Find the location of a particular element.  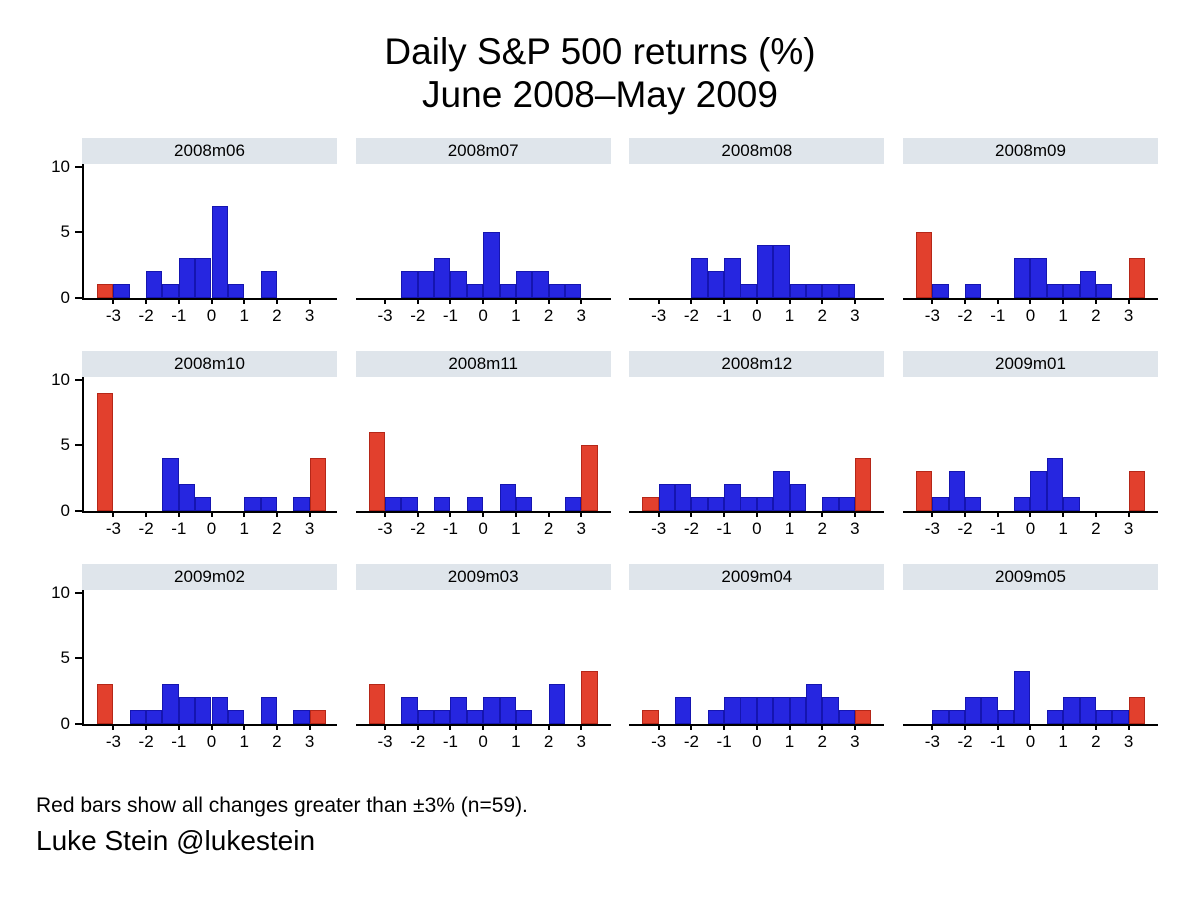

plot-area: -3 -2 -1 0 1 2 3 0 5 10 is located at coordinates (194, 241).